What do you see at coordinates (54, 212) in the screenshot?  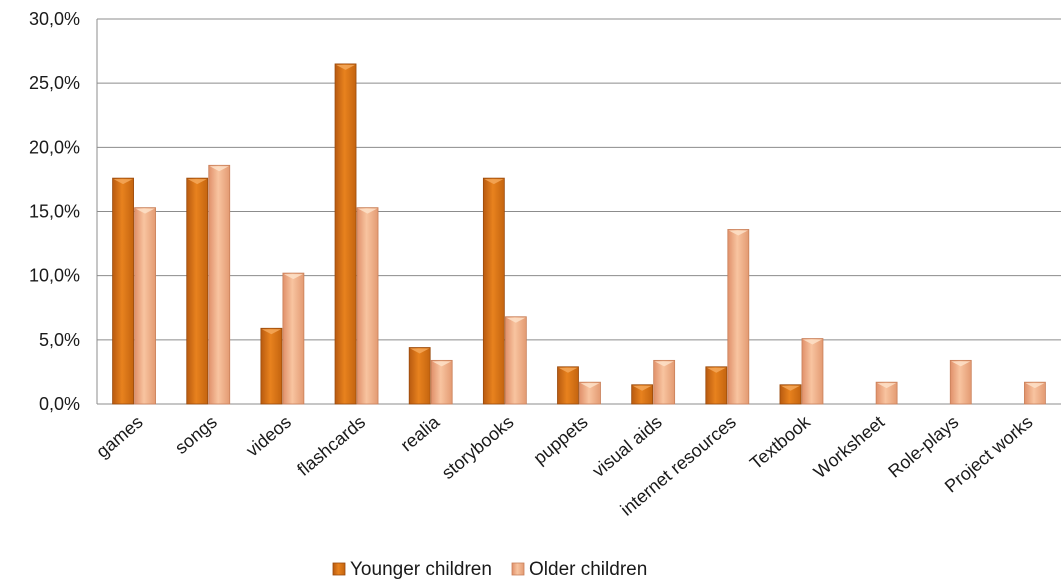 I see `y-tick-label: 15,0%` at bounding box center [54, 212].